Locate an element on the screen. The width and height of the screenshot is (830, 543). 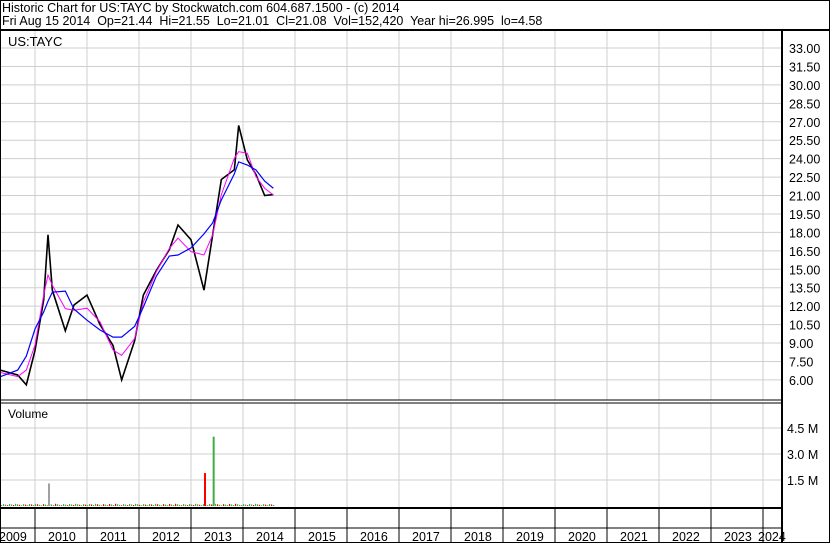
price-tick-label: 22.50 is located at coordinates (804, 178).